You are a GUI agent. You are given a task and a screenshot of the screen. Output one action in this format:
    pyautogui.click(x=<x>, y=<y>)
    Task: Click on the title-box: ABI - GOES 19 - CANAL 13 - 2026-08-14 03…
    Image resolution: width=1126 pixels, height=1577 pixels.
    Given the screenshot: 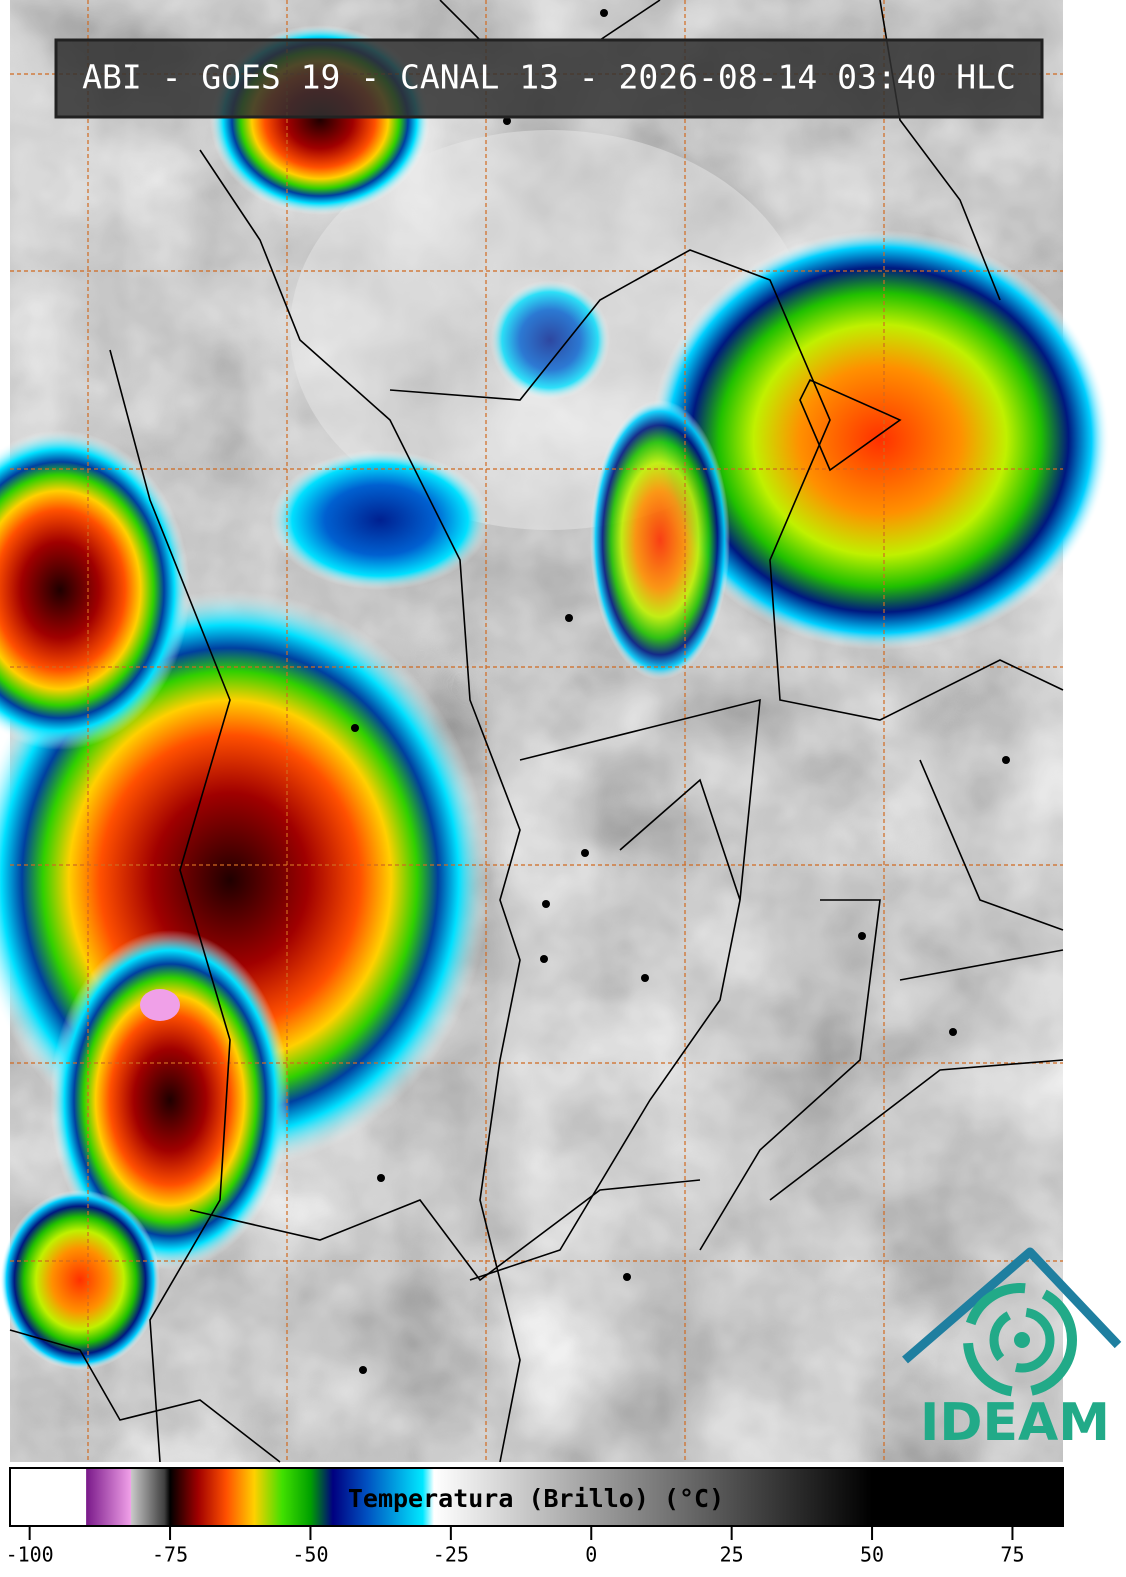 What is the action you would take?
    pyautogui.click(x=549, y=78)
    